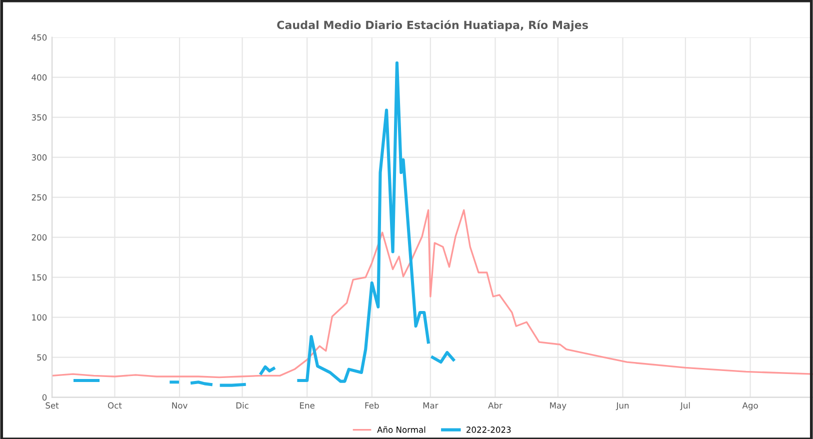 Image resolution: width=813 pixels, height=439 pixels. I want to click on x-tick-label: Set, so click(52, 405).